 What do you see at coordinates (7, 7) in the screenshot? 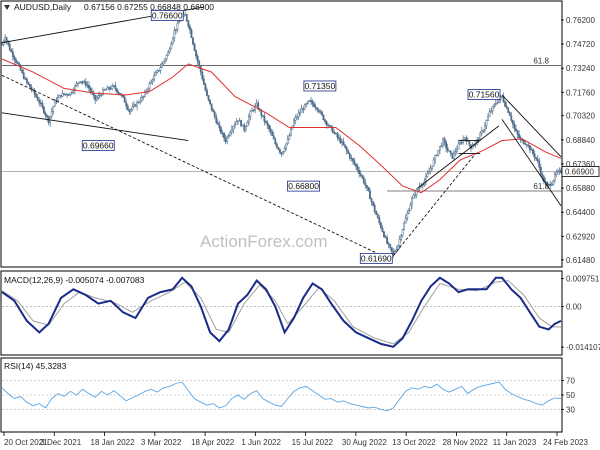
I see `collapse-triangle-icon` at bounding box center [7, 7].